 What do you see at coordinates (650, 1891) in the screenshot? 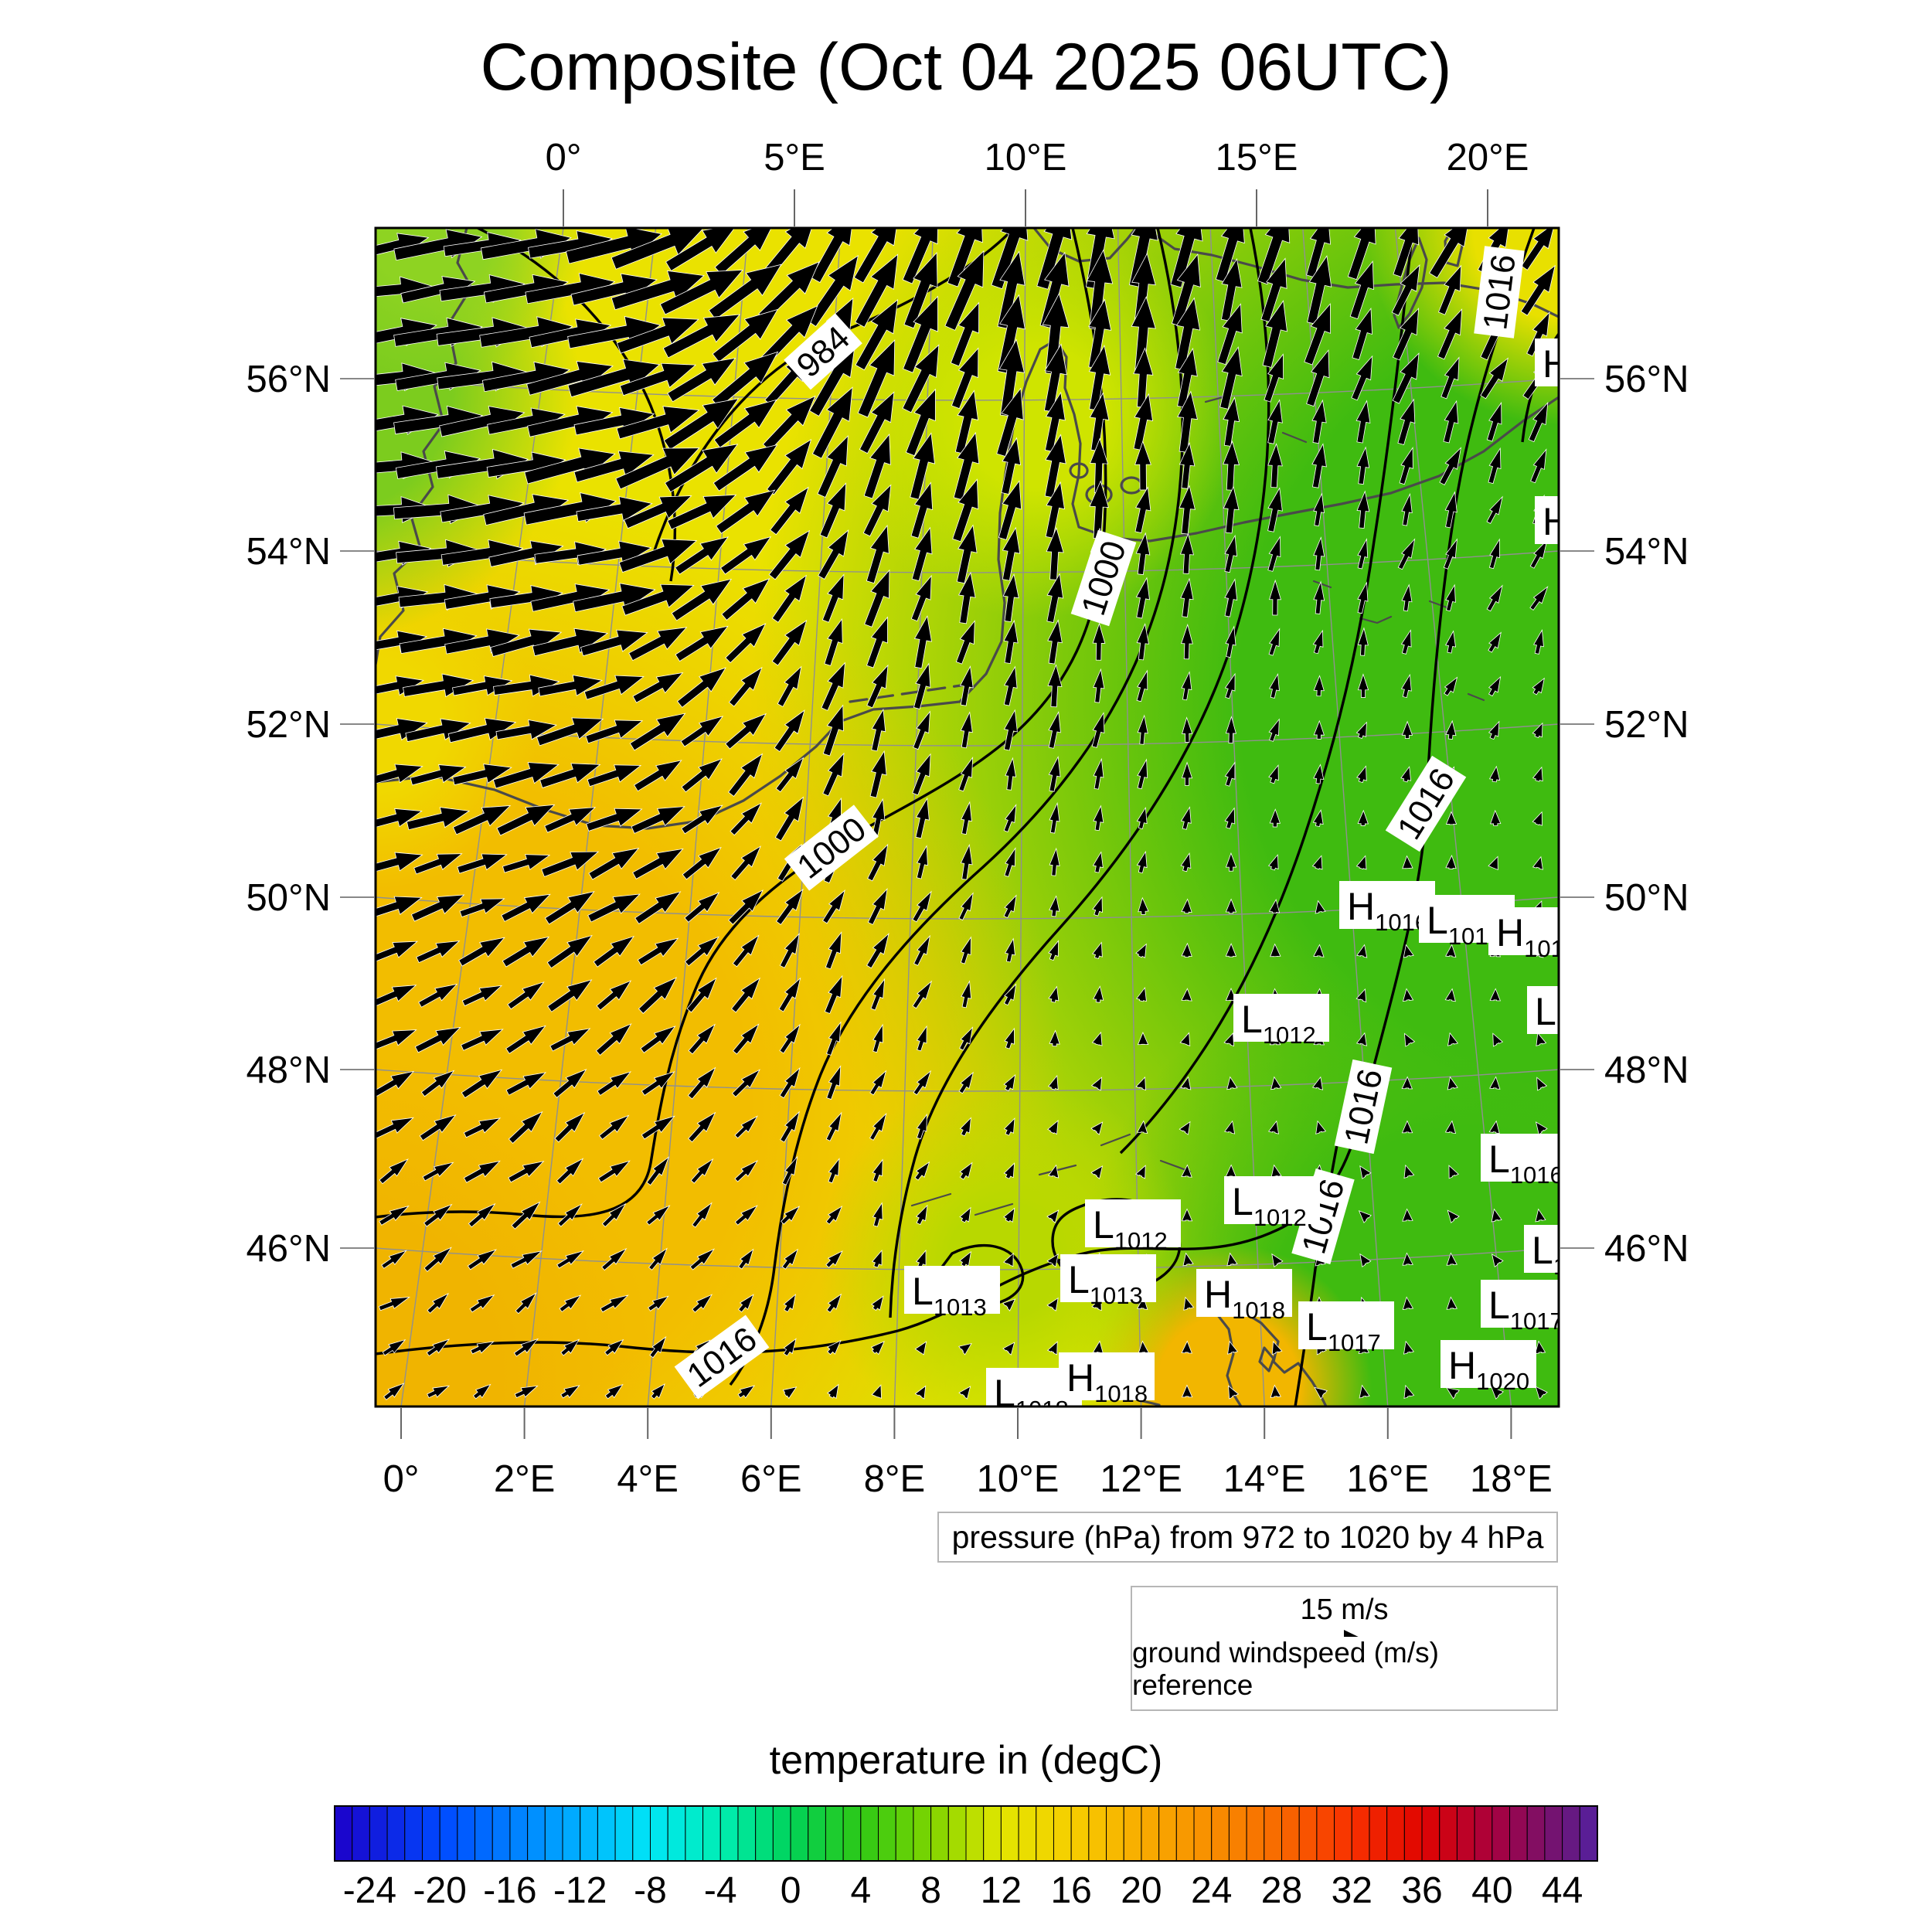
I see `colorbar-tick-label: -8` at bounding box center [650, 1891].